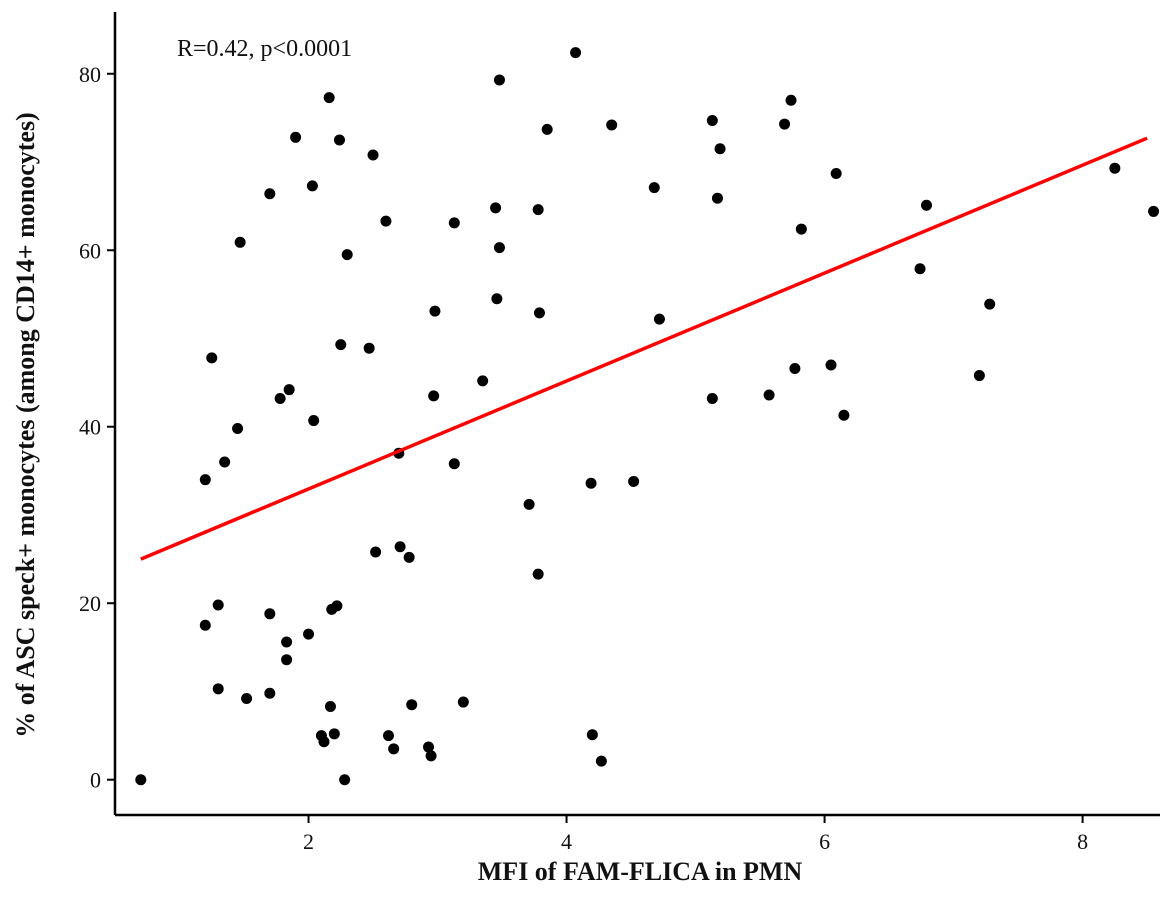 The image size is (1169, 898). What do you see at coordinates (308, 841) in the screenshot?
I see `x-tick-label: 2` at bounding box center [308, 841].